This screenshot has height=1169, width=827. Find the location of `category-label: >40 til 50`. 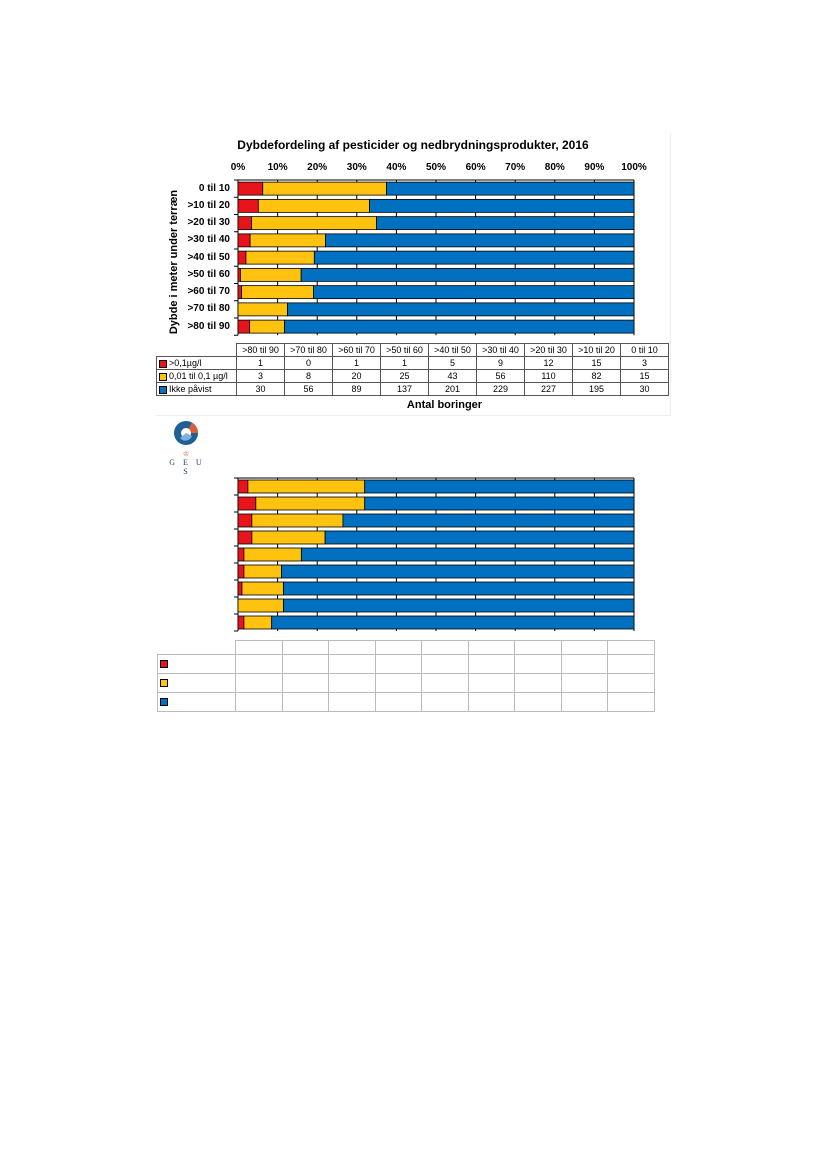

category-label: >40 til 50 is located at coordinates (208, 257).